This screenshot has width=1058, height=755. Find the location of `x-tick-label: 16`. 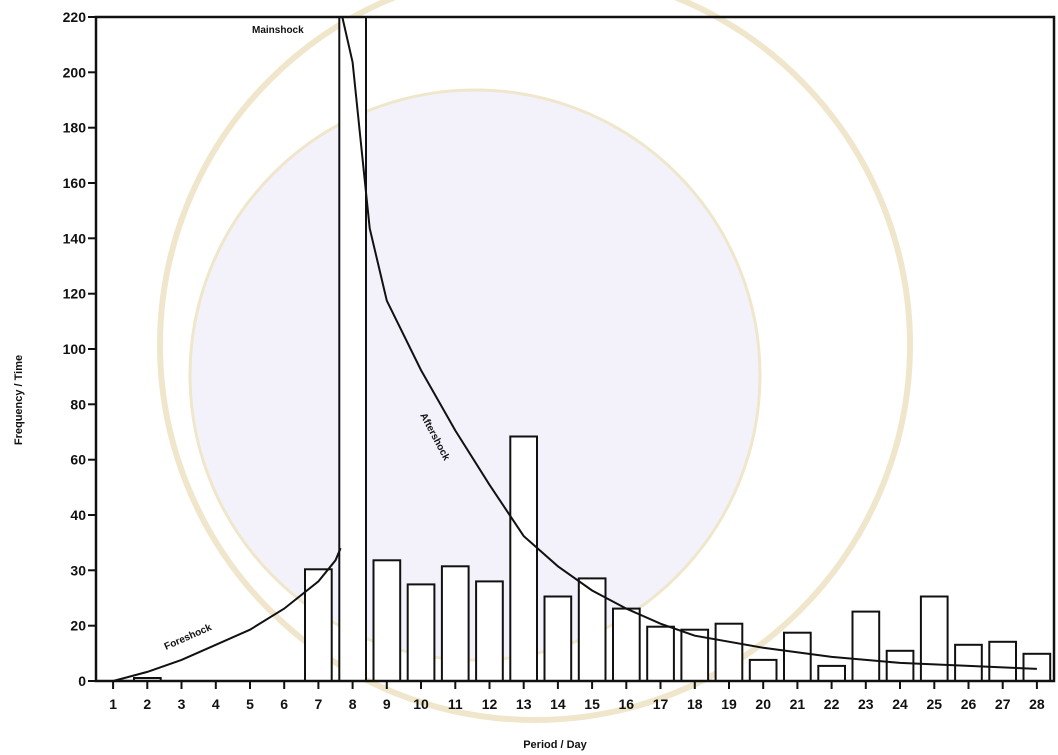

x-tick-label: 16 is located at coordinates (627, 704).